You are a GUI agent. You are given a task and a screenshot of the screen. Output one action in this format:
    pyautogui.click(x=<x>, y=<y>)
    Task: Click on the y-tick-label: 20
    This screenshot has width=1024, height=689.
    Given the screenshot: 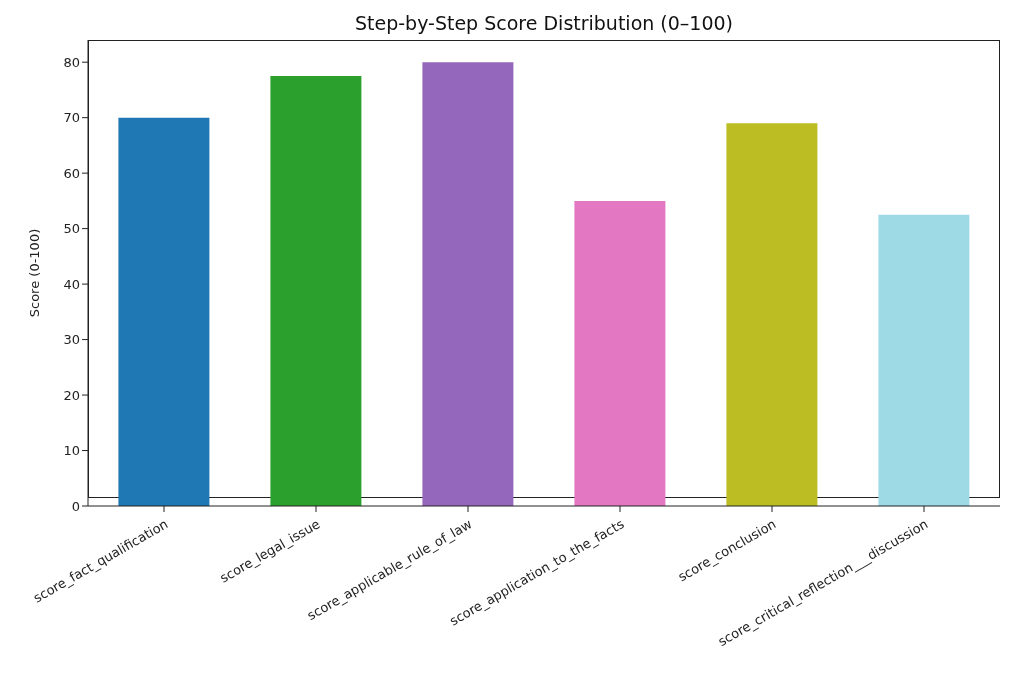 What is the action you would take?
    pyautogui.click(x=71, y=395)
    